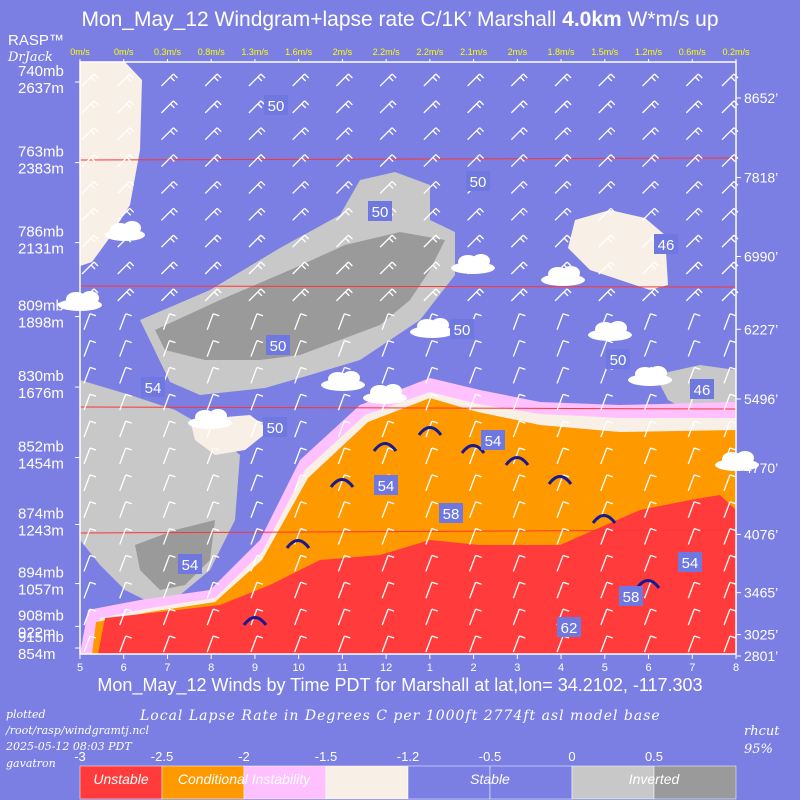 This screenshot has width=800, height=800. I want to click on updraft-label: 1.6m/s, so click(299, 52).